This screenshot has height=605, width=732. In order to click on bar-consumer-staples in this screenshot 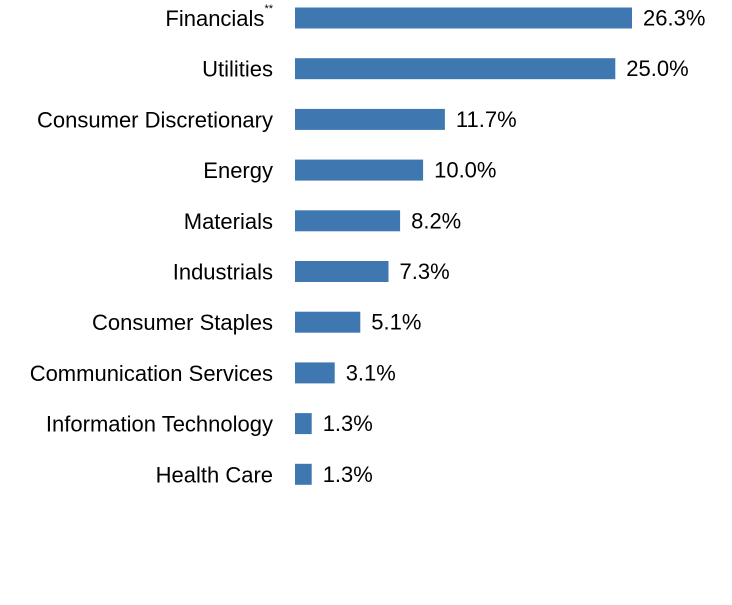, I will do `click(328, 322)`.